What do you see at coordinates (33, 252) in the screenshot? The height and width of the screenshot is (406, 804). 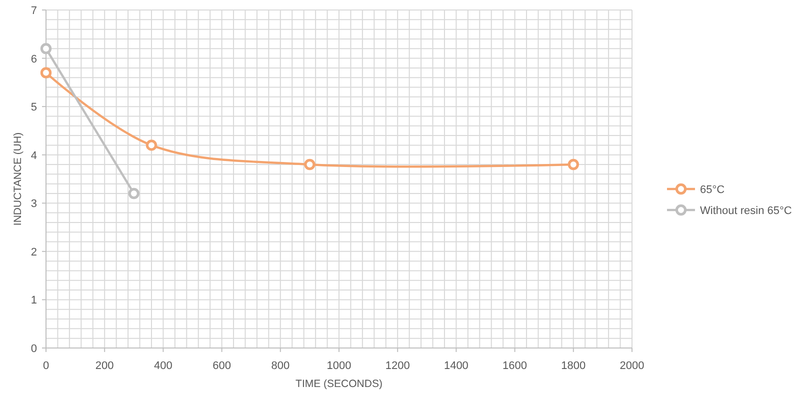 I see `y-tick-label: 2` at bounding box center [33, 252].